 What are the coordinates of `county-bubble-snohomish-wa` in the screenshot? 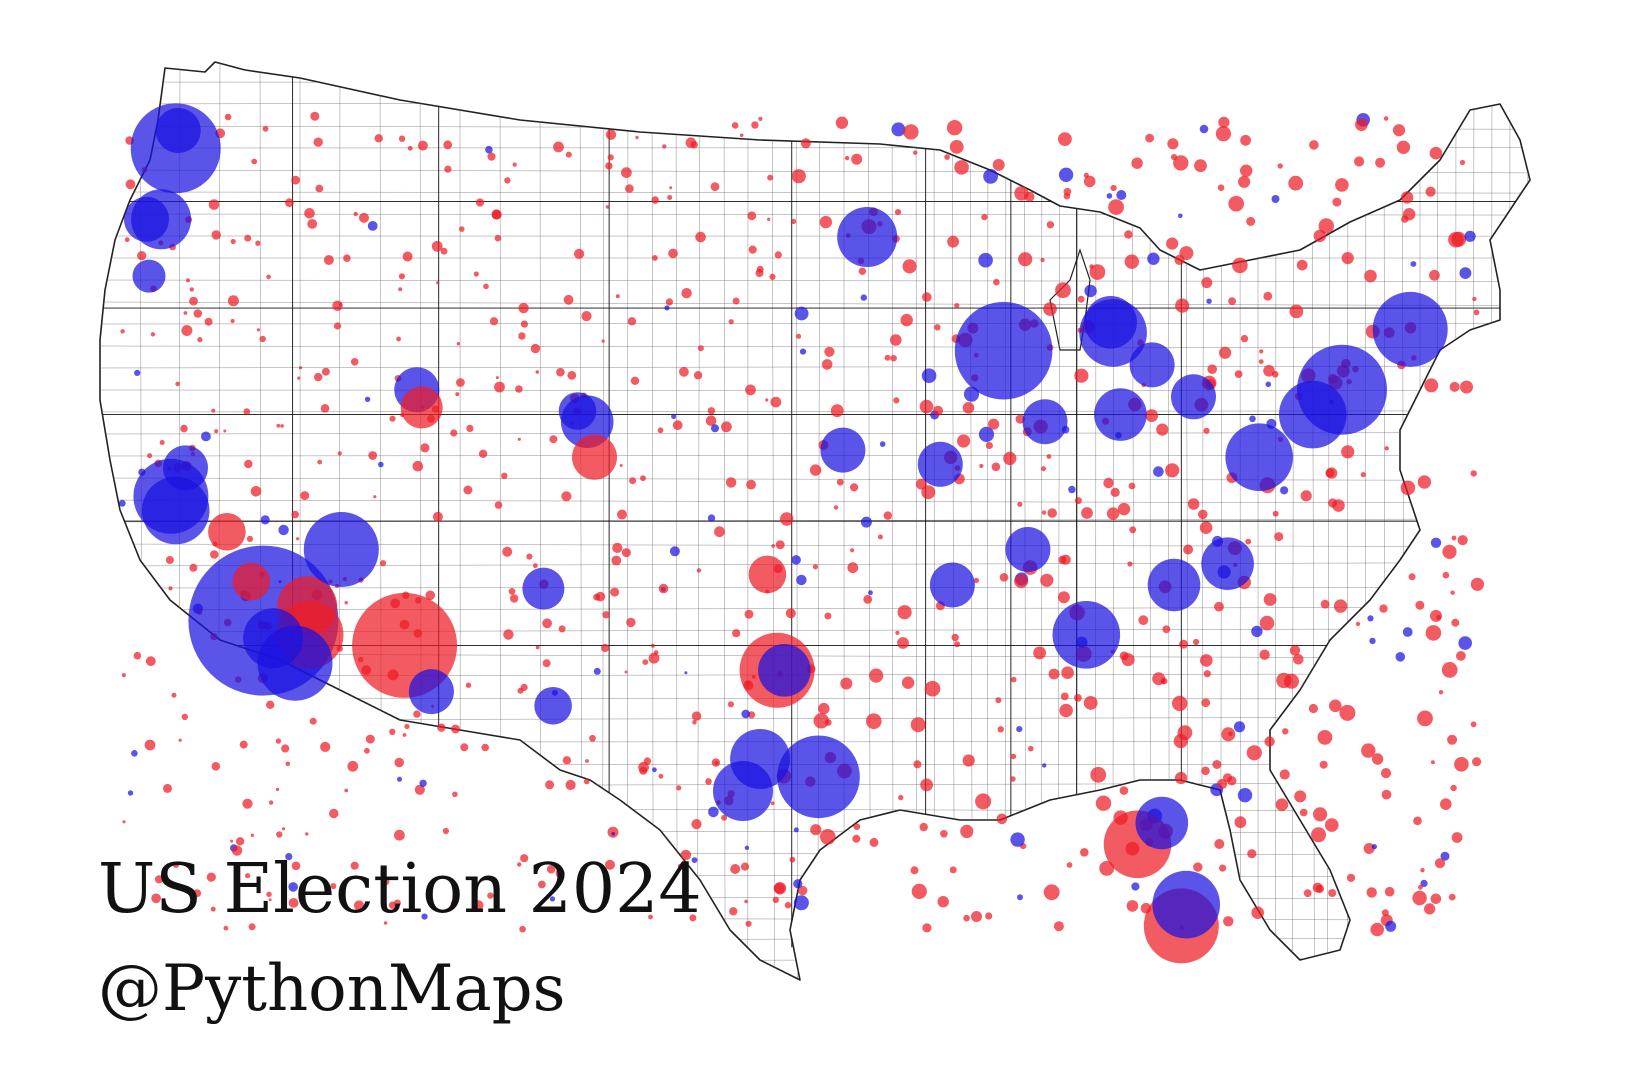 It's located at (178, 130).